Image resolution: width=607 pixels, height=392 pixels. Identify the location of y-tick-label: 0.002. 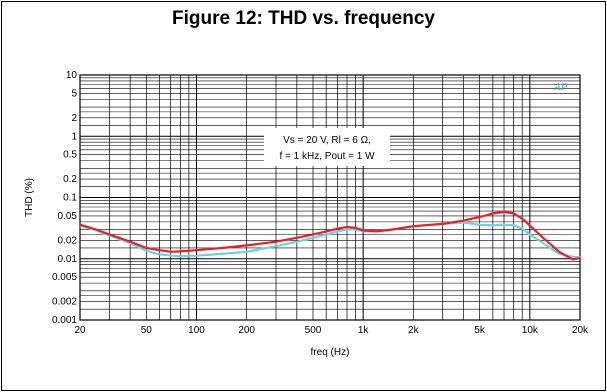
(64, 302).